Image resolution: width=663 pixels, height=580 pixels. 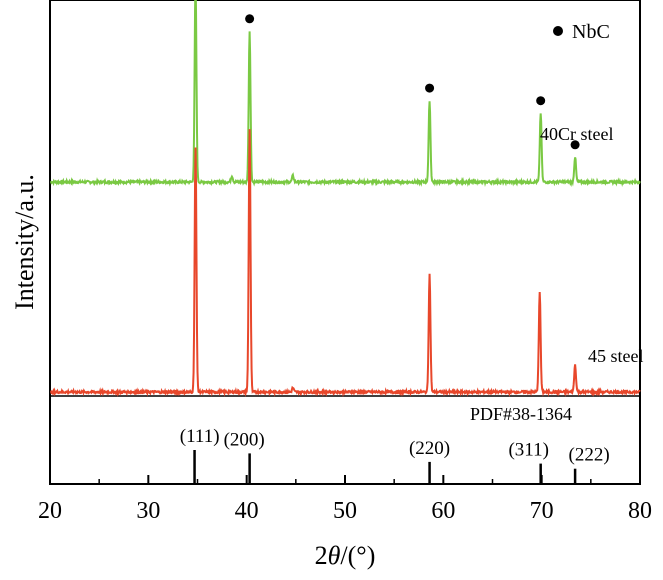 I want to click on reference-lines: (111) (200) (220) (311) (222), so click(x=395, y=455).